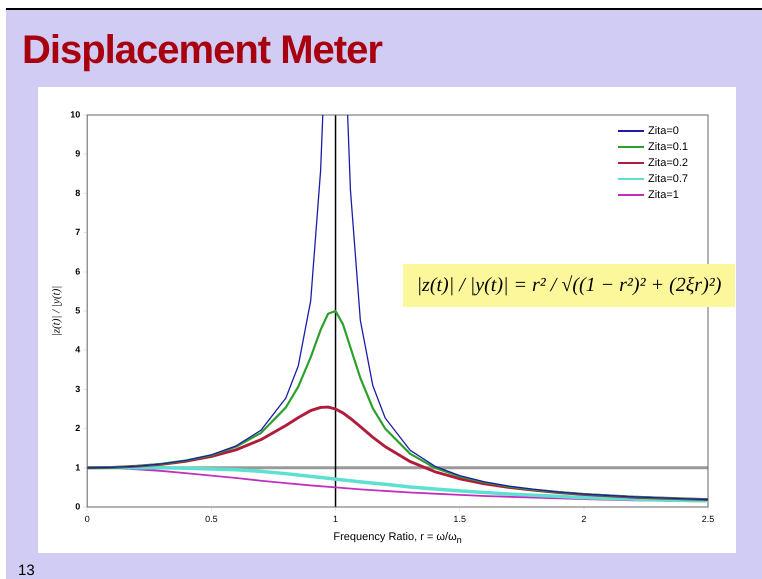 The image size is (762, 579). What do you see at coordinates (211, 519) in the screenshot?
I see `x-tick-label: 0.5` at bounding box center [211, 519].